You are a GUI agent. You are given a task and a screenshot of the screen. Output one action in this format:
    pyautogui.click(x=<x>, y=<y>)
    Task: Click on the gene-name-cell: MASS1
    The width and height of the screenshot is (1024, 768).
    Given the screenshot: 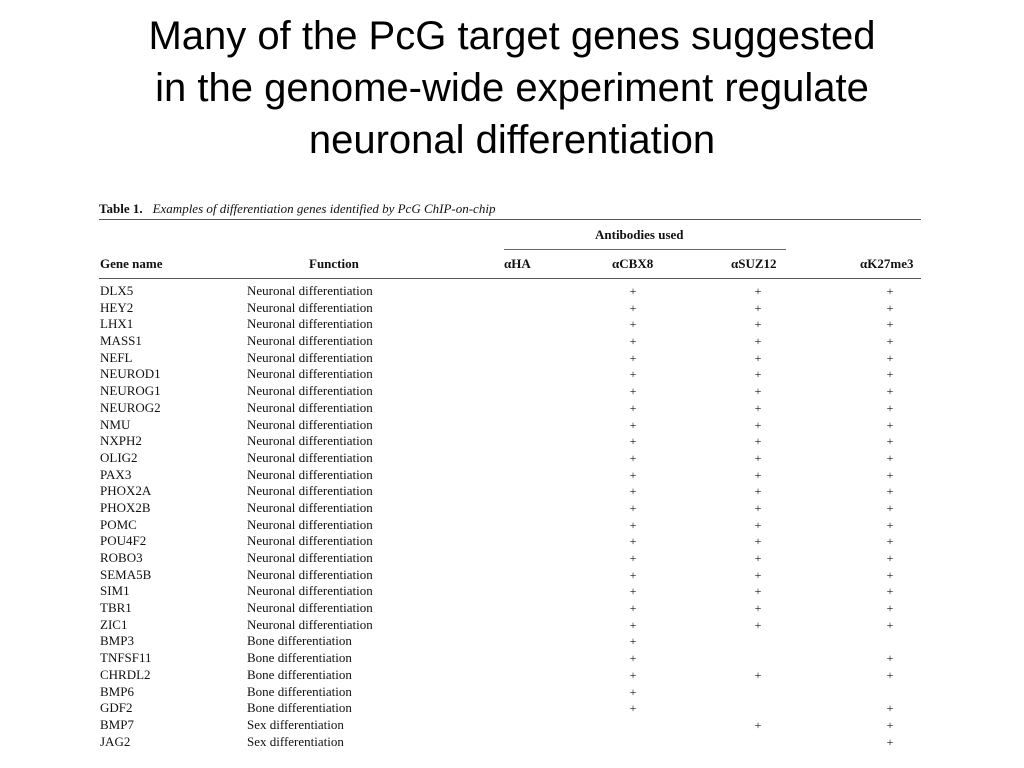 What is the action you would take?
    pyautogui.click(x=121, y=341)
    